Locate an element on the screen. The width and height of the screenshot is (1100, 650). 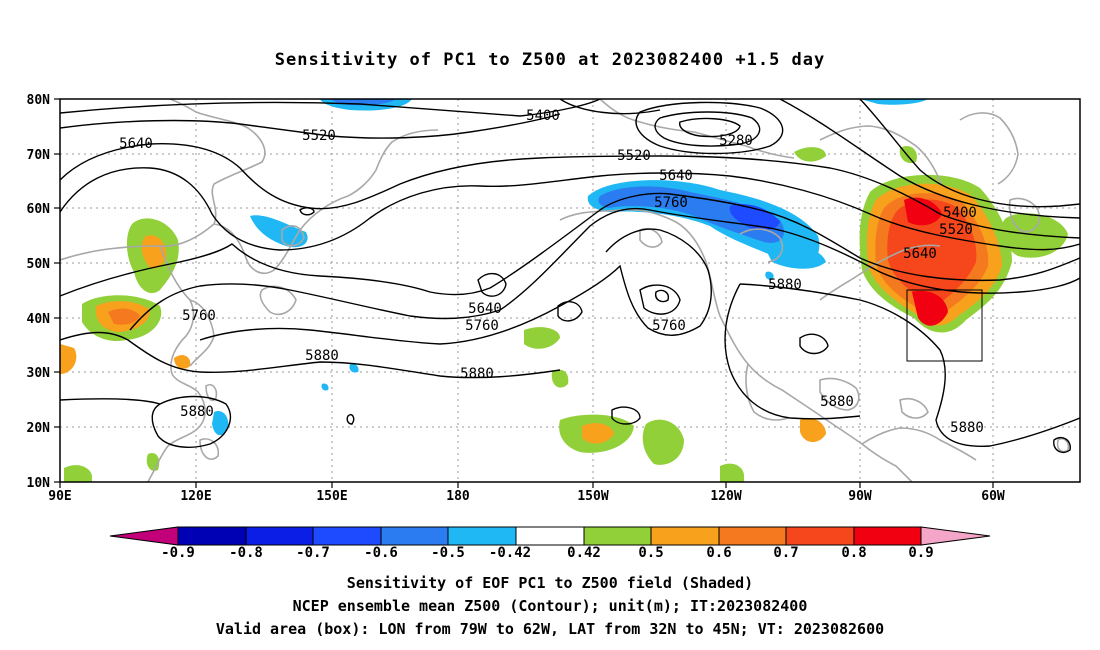
colorbar-max-triangle is located at coordinates (955, 536).